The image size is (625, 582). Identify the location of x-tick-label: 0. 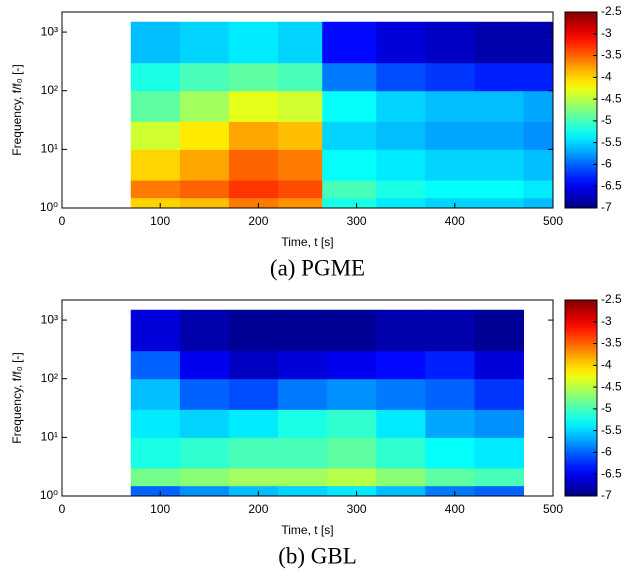
(62, 509).